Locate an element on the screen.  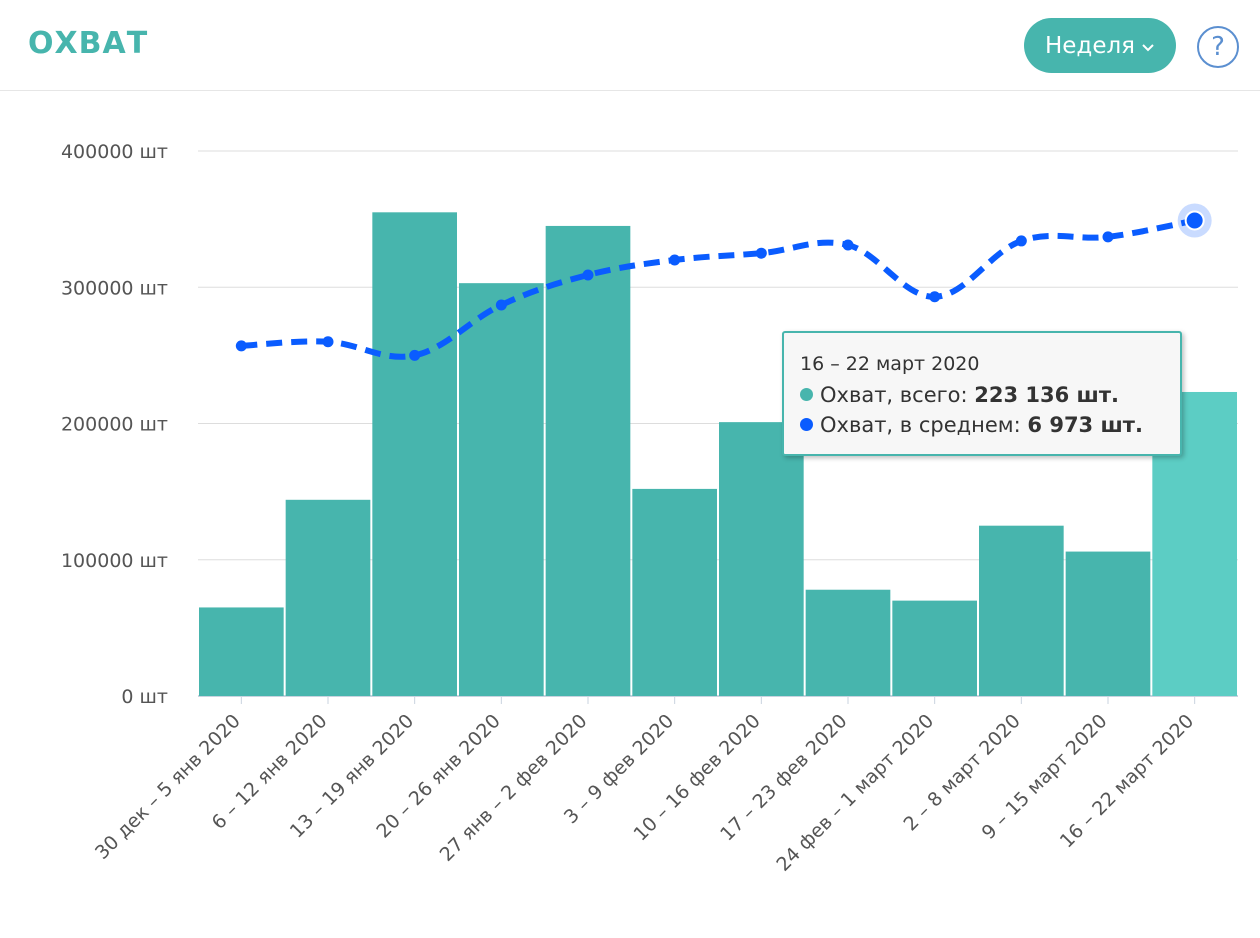
y-tick-label: 200000 шт is located at coordinates (114, 425).